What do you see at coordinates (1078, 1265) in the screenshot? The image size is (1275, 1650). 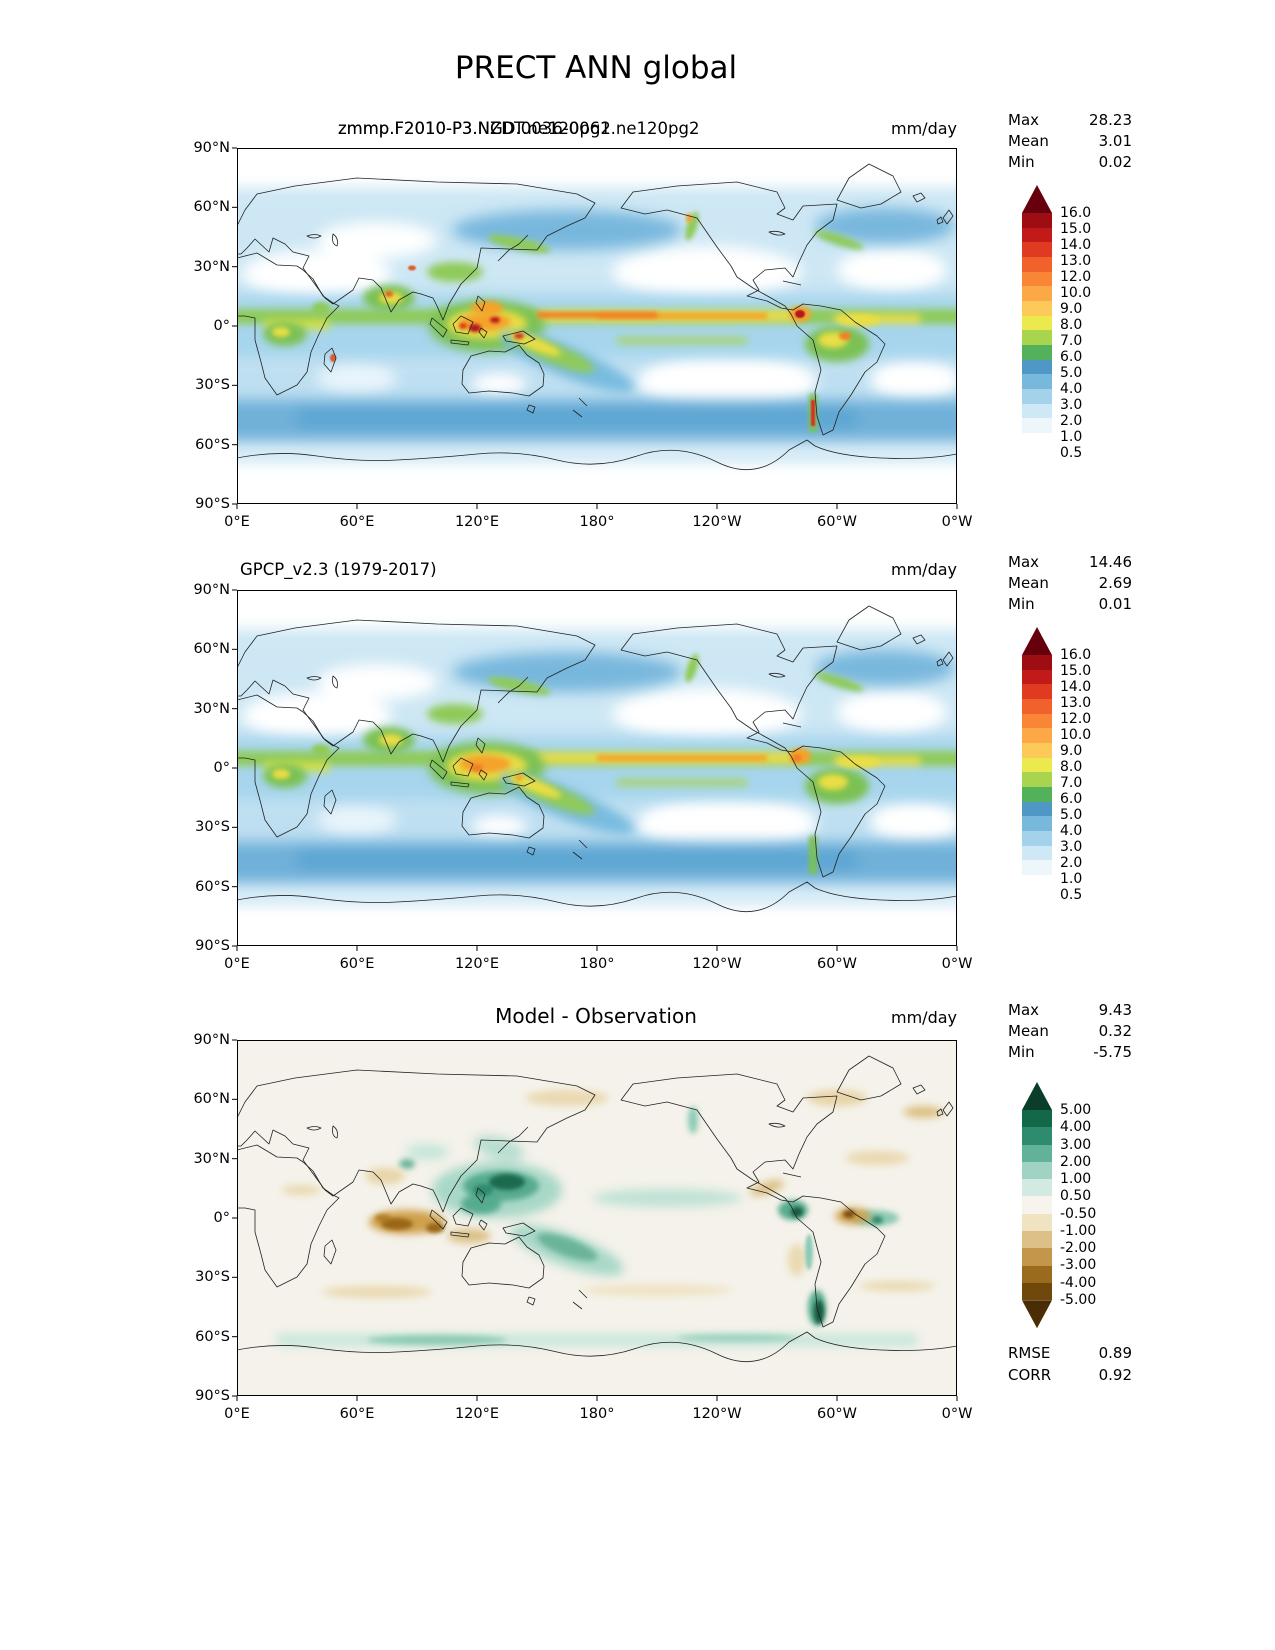 I see `colorbar-tick-label: -3.00` at bounding box center [1078, 1265].